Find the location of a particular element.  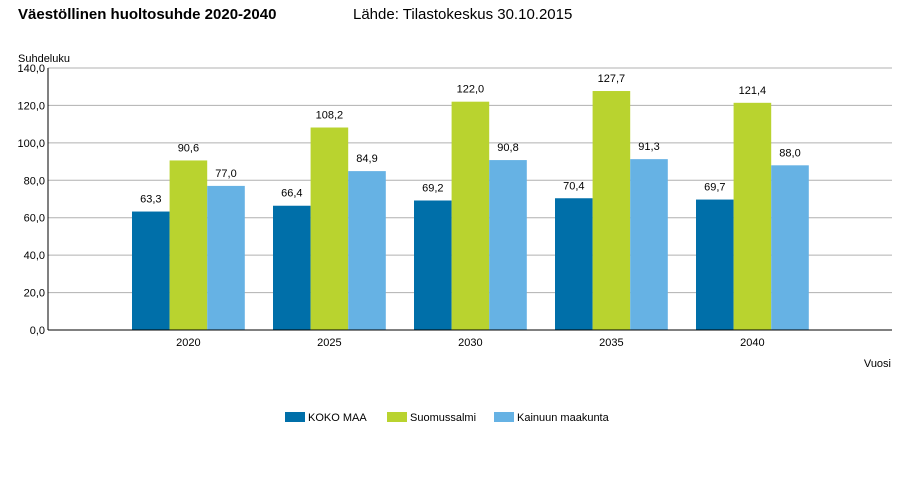

data-label: 88,0 is located at coordinates (789, 153).